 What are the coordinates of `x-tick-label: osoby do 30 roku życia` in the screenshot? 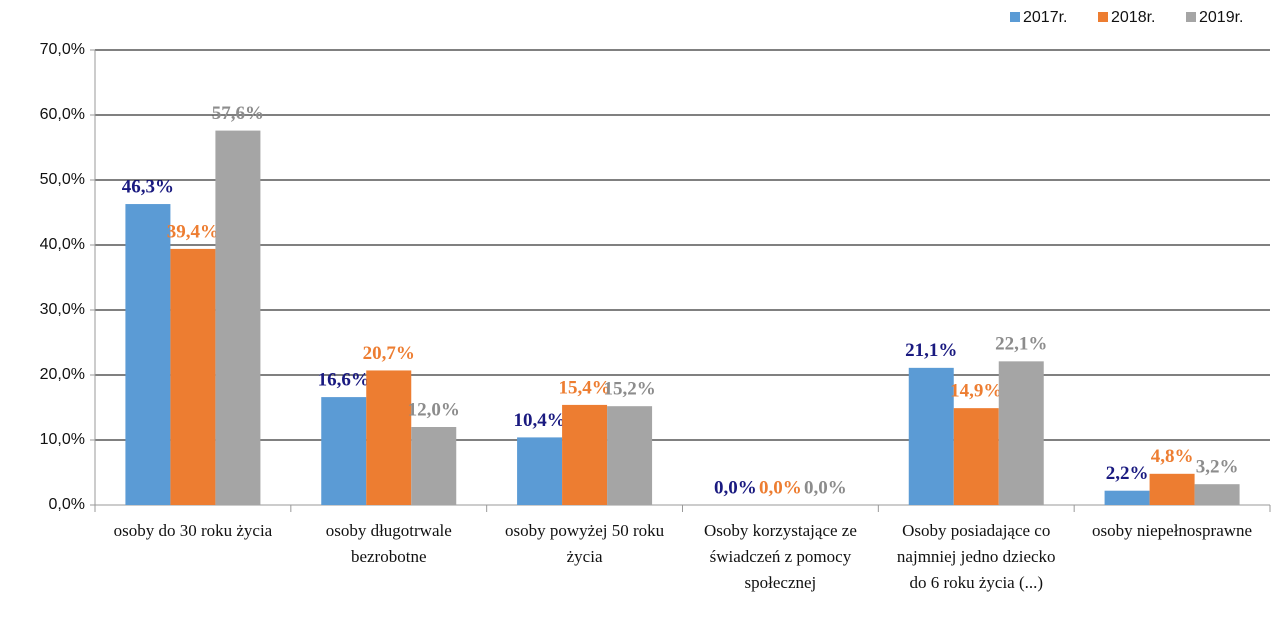 It's located at (193, 530).